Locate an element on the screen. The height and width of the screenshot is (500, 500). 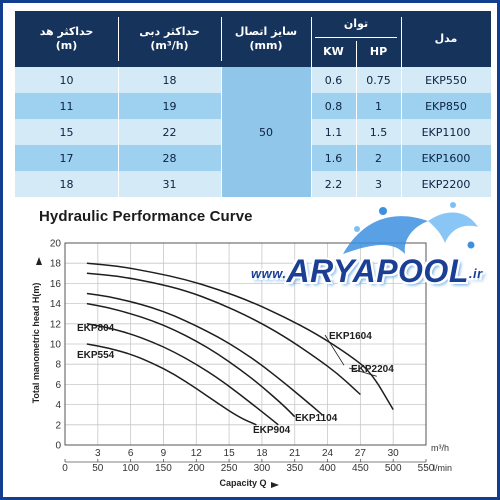
x-unit-m3h: m³/h is located at coordinates (440, 448).